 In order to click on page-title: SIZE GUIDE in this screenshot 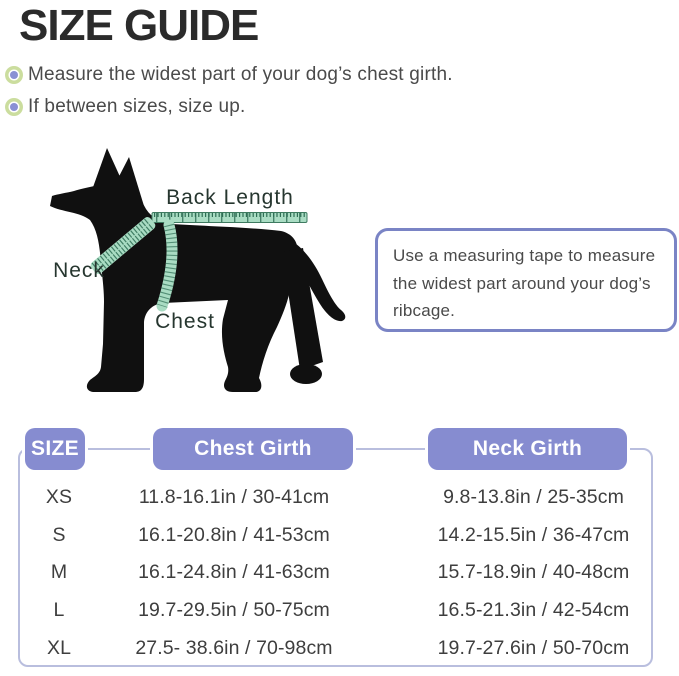, I will do `click(139, 25)`.